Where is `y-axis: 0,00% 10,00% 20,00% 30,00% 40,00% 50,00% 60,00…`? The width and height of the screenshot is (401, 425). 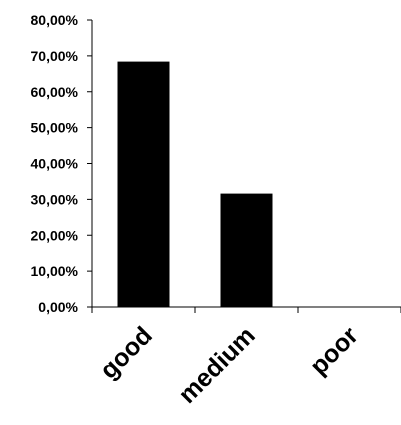
y-axis: 0,00% 10,00% 20,00% 30,00% 40,00% 50,00% 60,00… is located at coordinates (62, 163).